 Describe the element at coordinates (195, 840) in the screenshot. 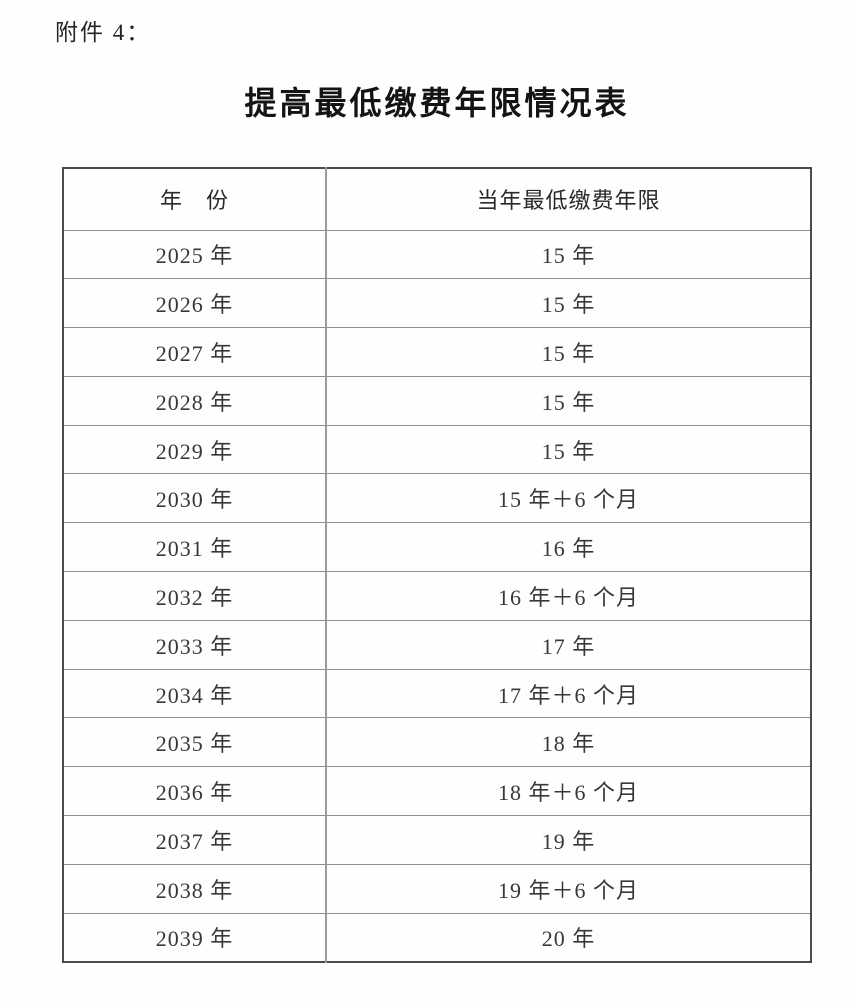

I see `year-cell: 2037 年` at that location.